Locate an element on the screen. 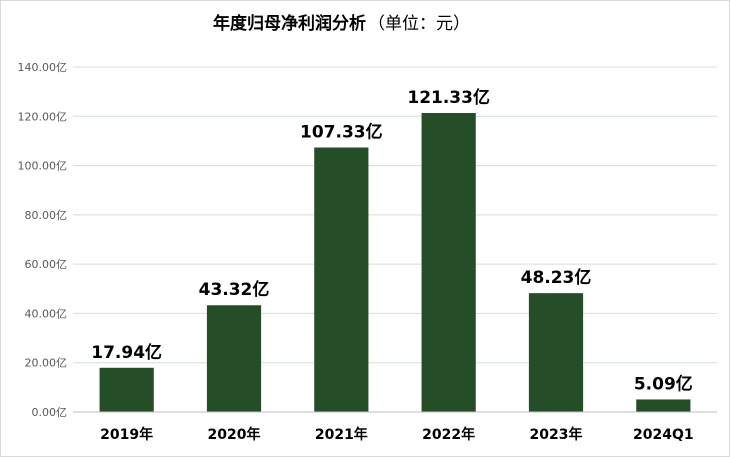  x-tick-label: 2019年 is located at coordinates (126, 434).